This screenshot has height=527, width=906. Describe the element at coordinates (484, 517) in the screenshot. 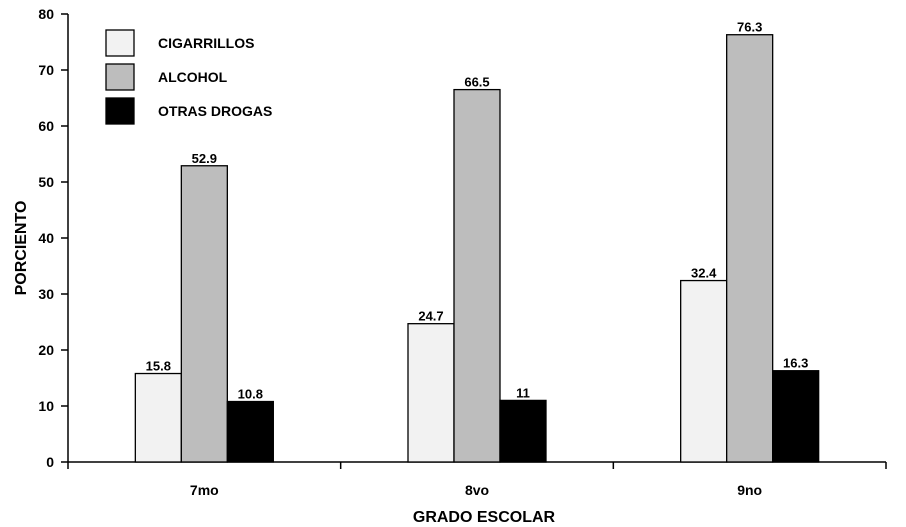

I see `x-axis-title: GRADO ESCOLAR` at that location.